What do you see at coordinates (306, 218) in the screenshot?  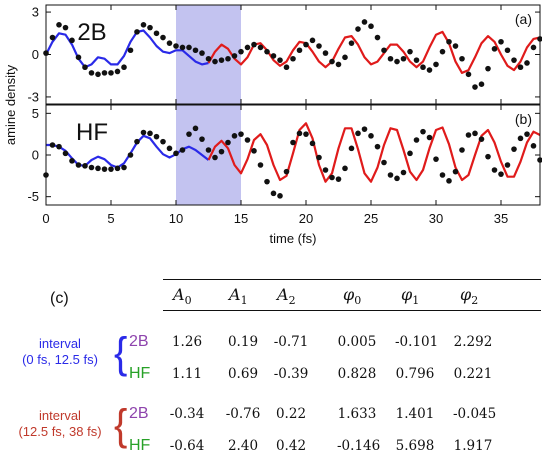 I see `x-tick-label: 20` at bounding box center [306, 218].